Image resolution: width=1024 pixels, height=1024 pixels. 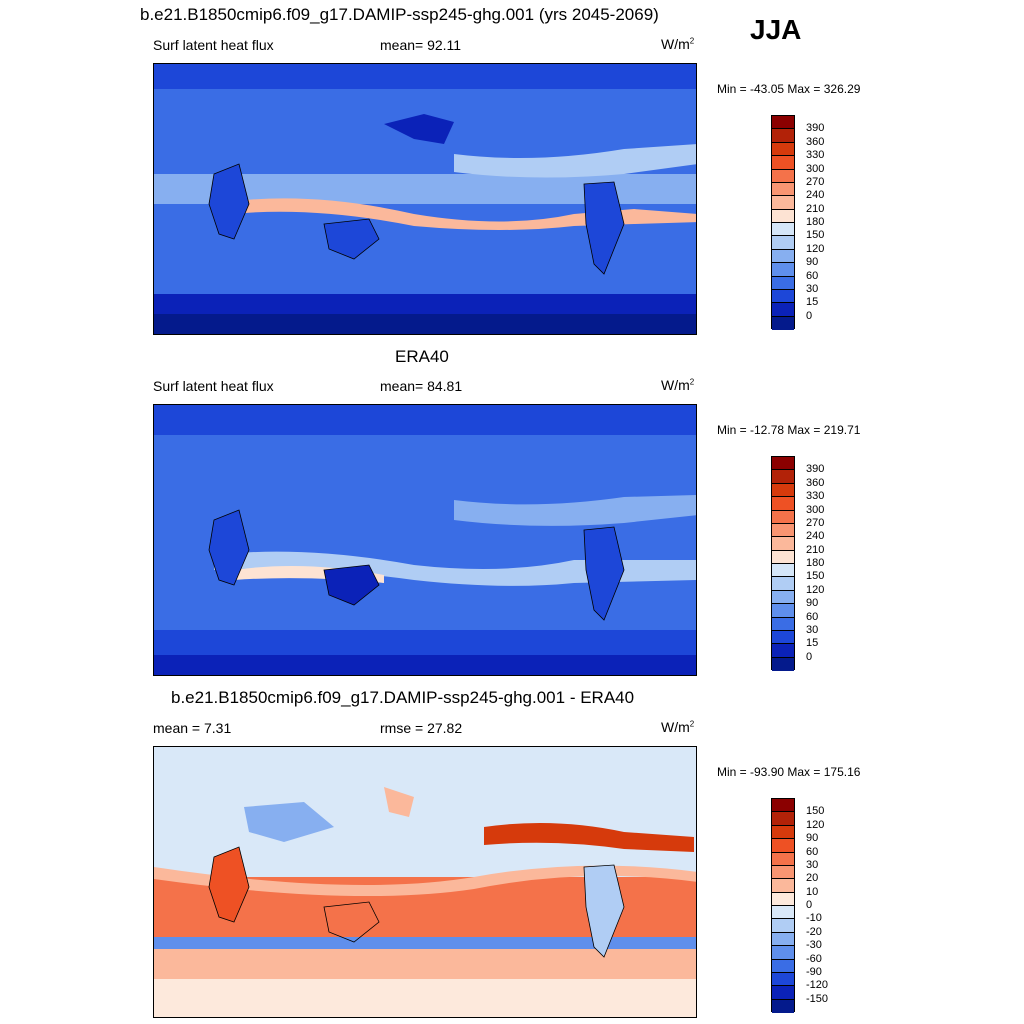 What do you see at coordinates (776, 29) in the screenshot?
I see `season-label: JJA` at bounding box center [776, 29].